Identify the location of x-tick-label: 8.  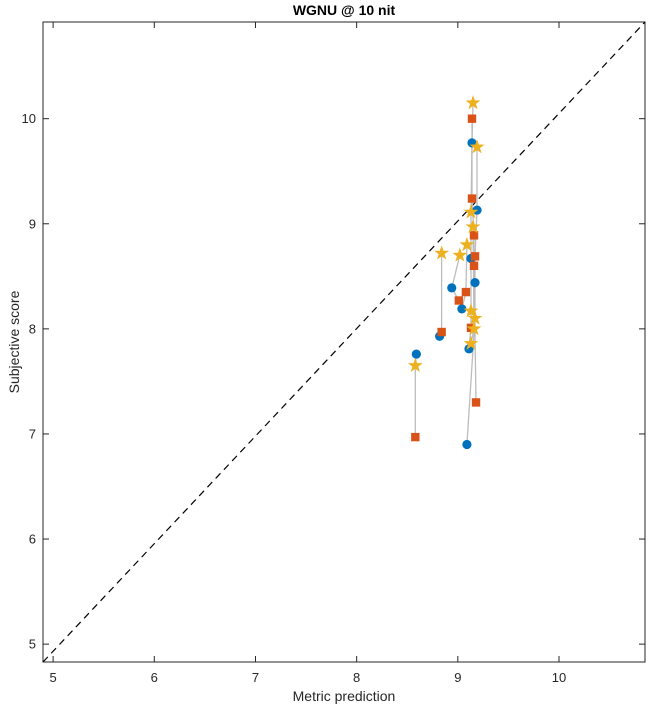
(356, 677).